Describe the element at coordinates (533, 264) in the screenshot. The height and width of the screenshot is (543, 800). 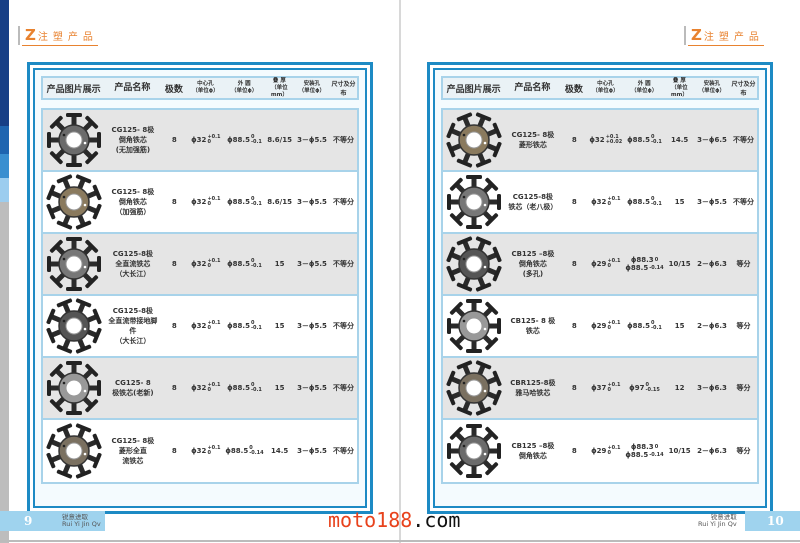
I see `product-name: CB125 –8极 倒角铁芯 (多孔)` at that location.